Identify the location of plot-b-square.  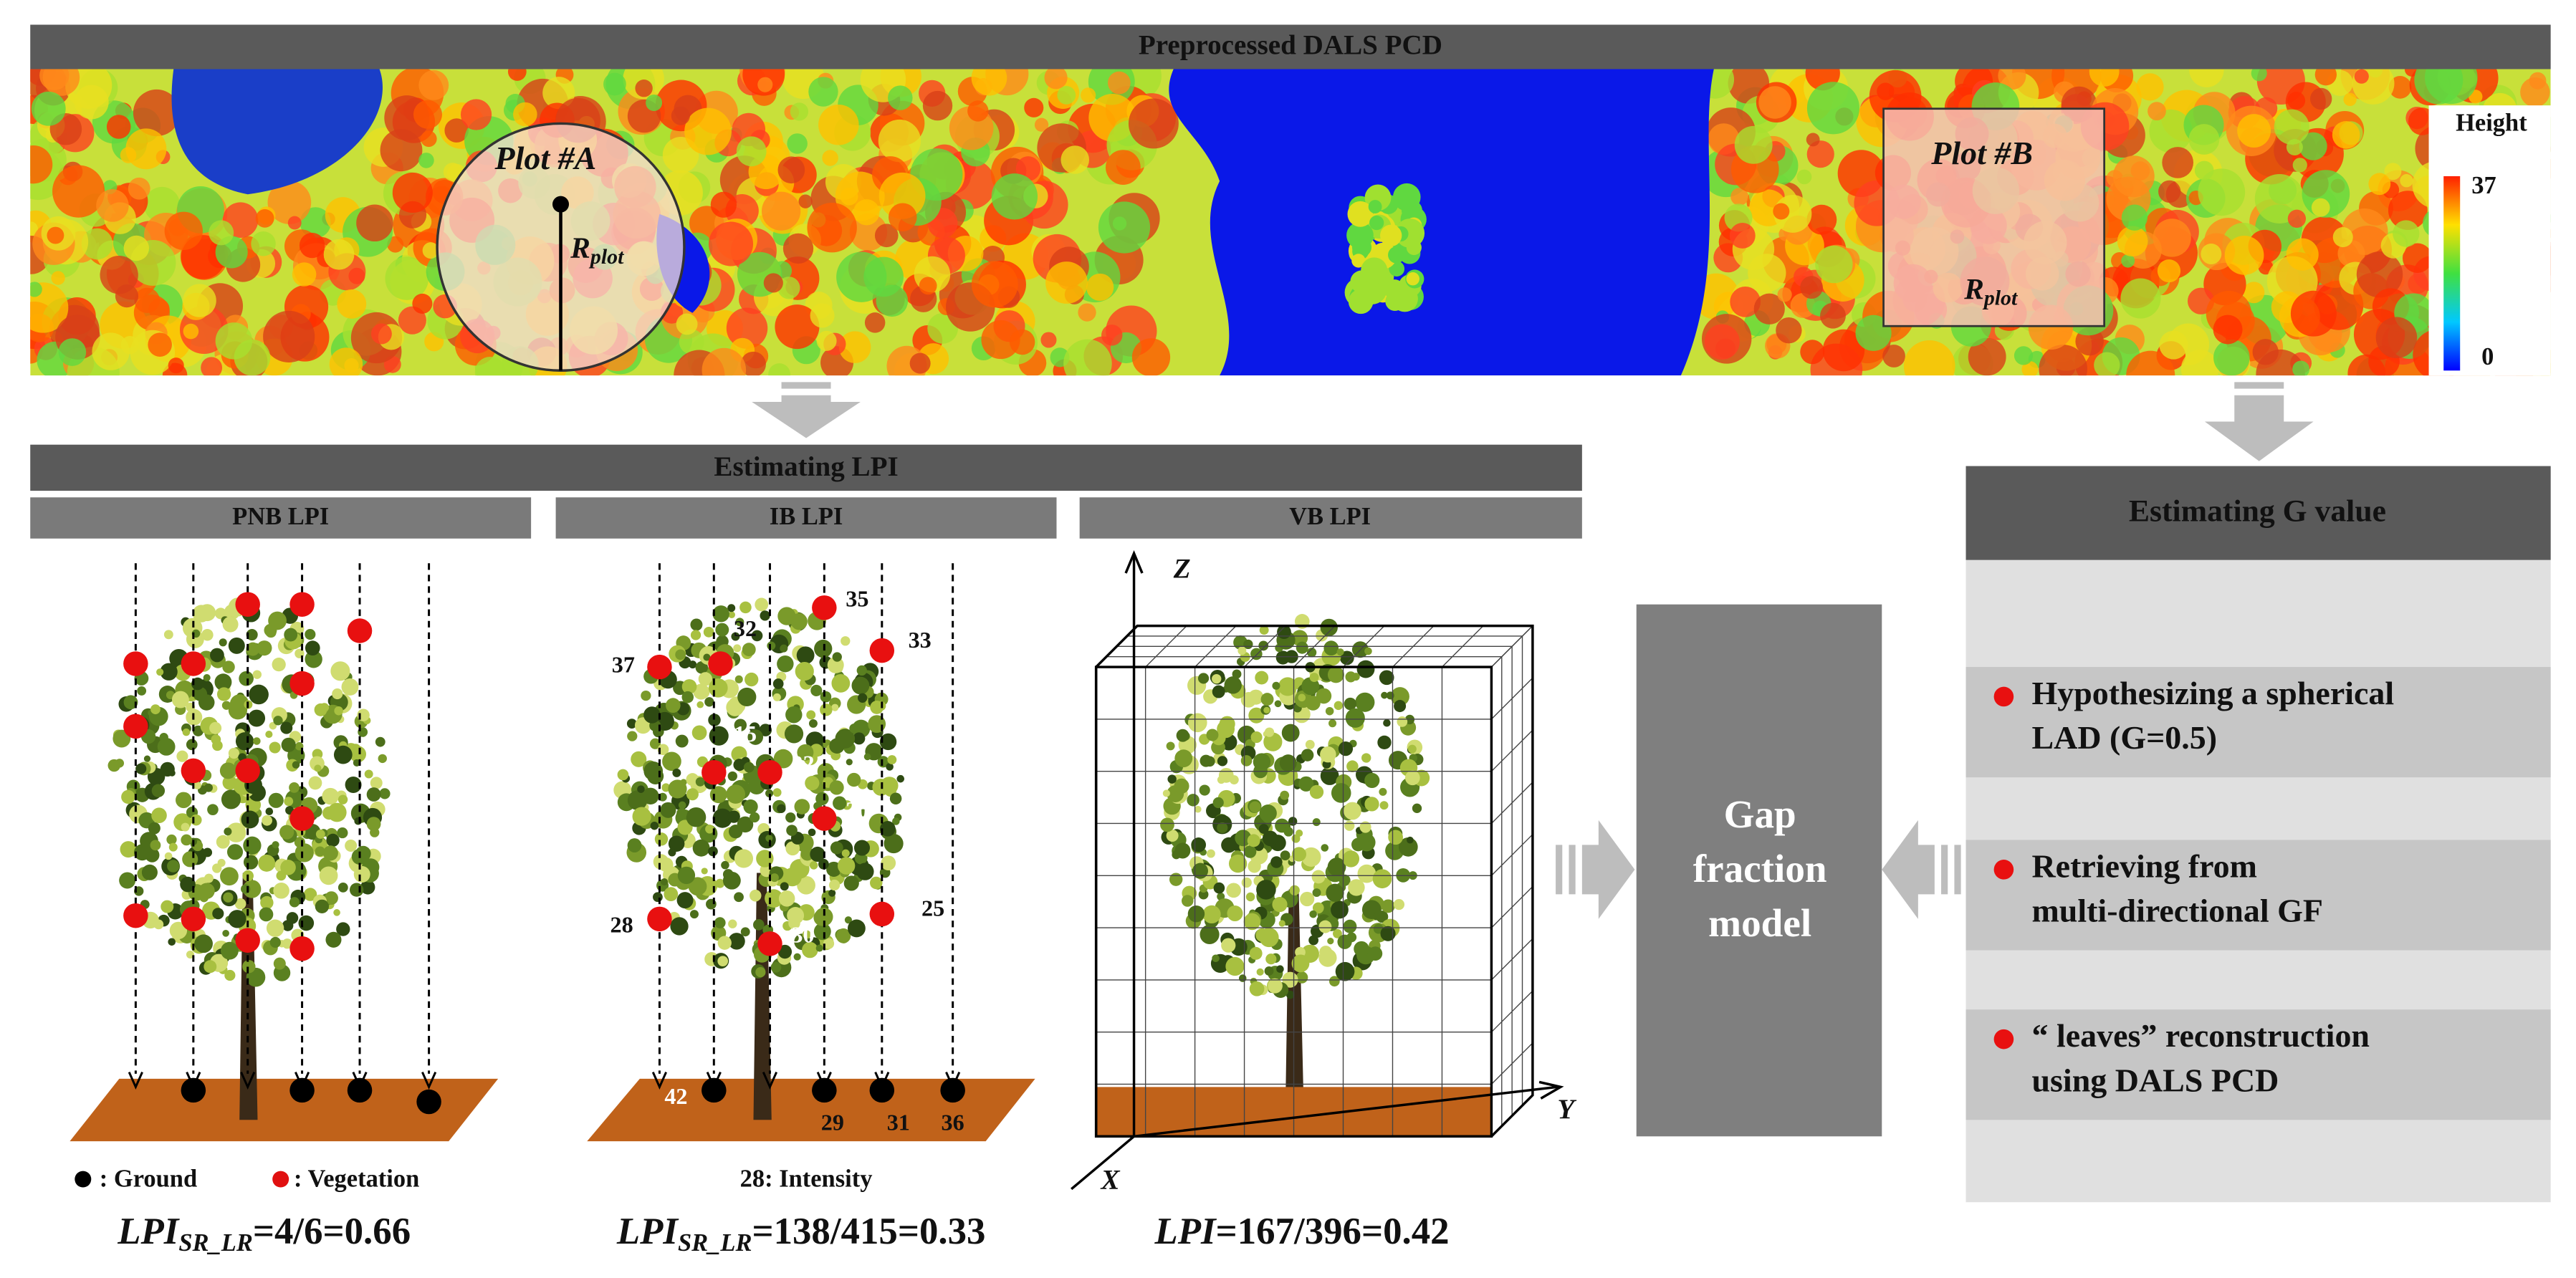
(1994, 217).